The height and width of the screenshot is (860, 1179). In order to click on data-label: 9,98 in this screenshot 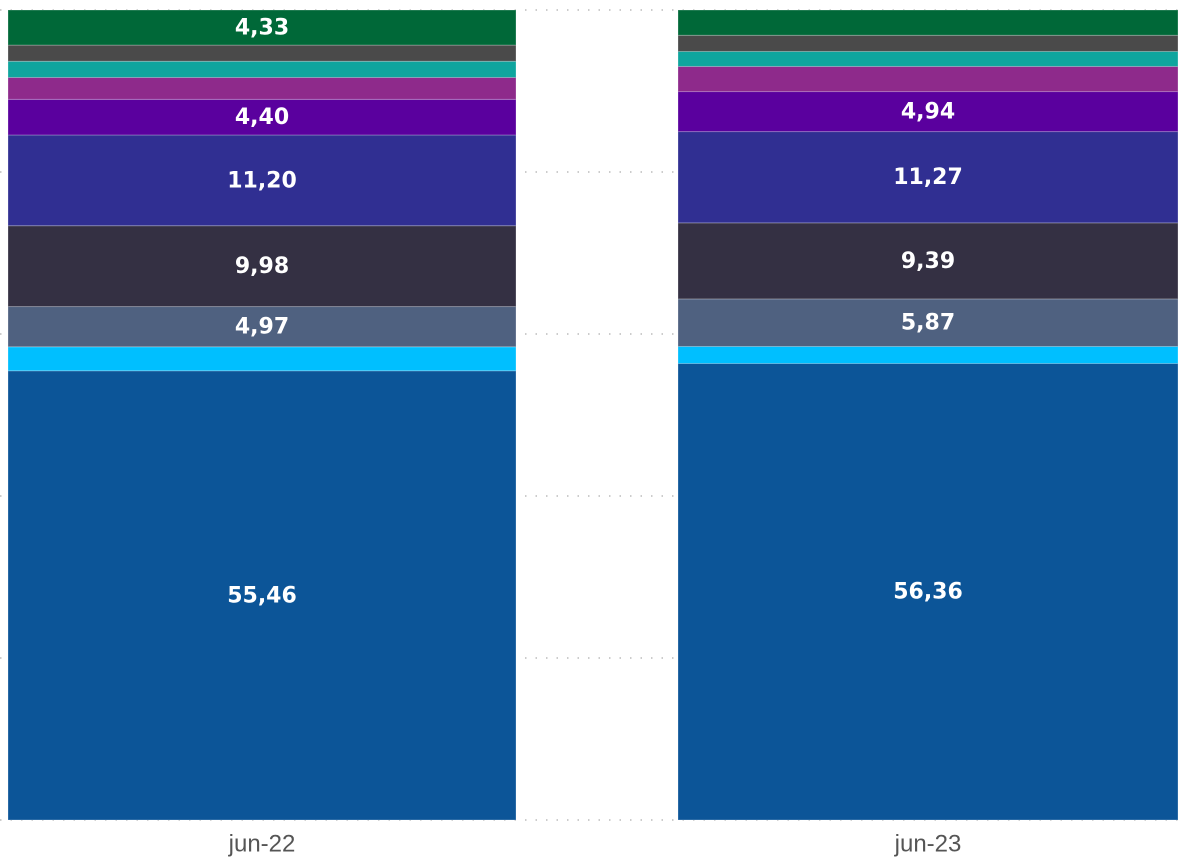, I will do `click(262, 266)`.